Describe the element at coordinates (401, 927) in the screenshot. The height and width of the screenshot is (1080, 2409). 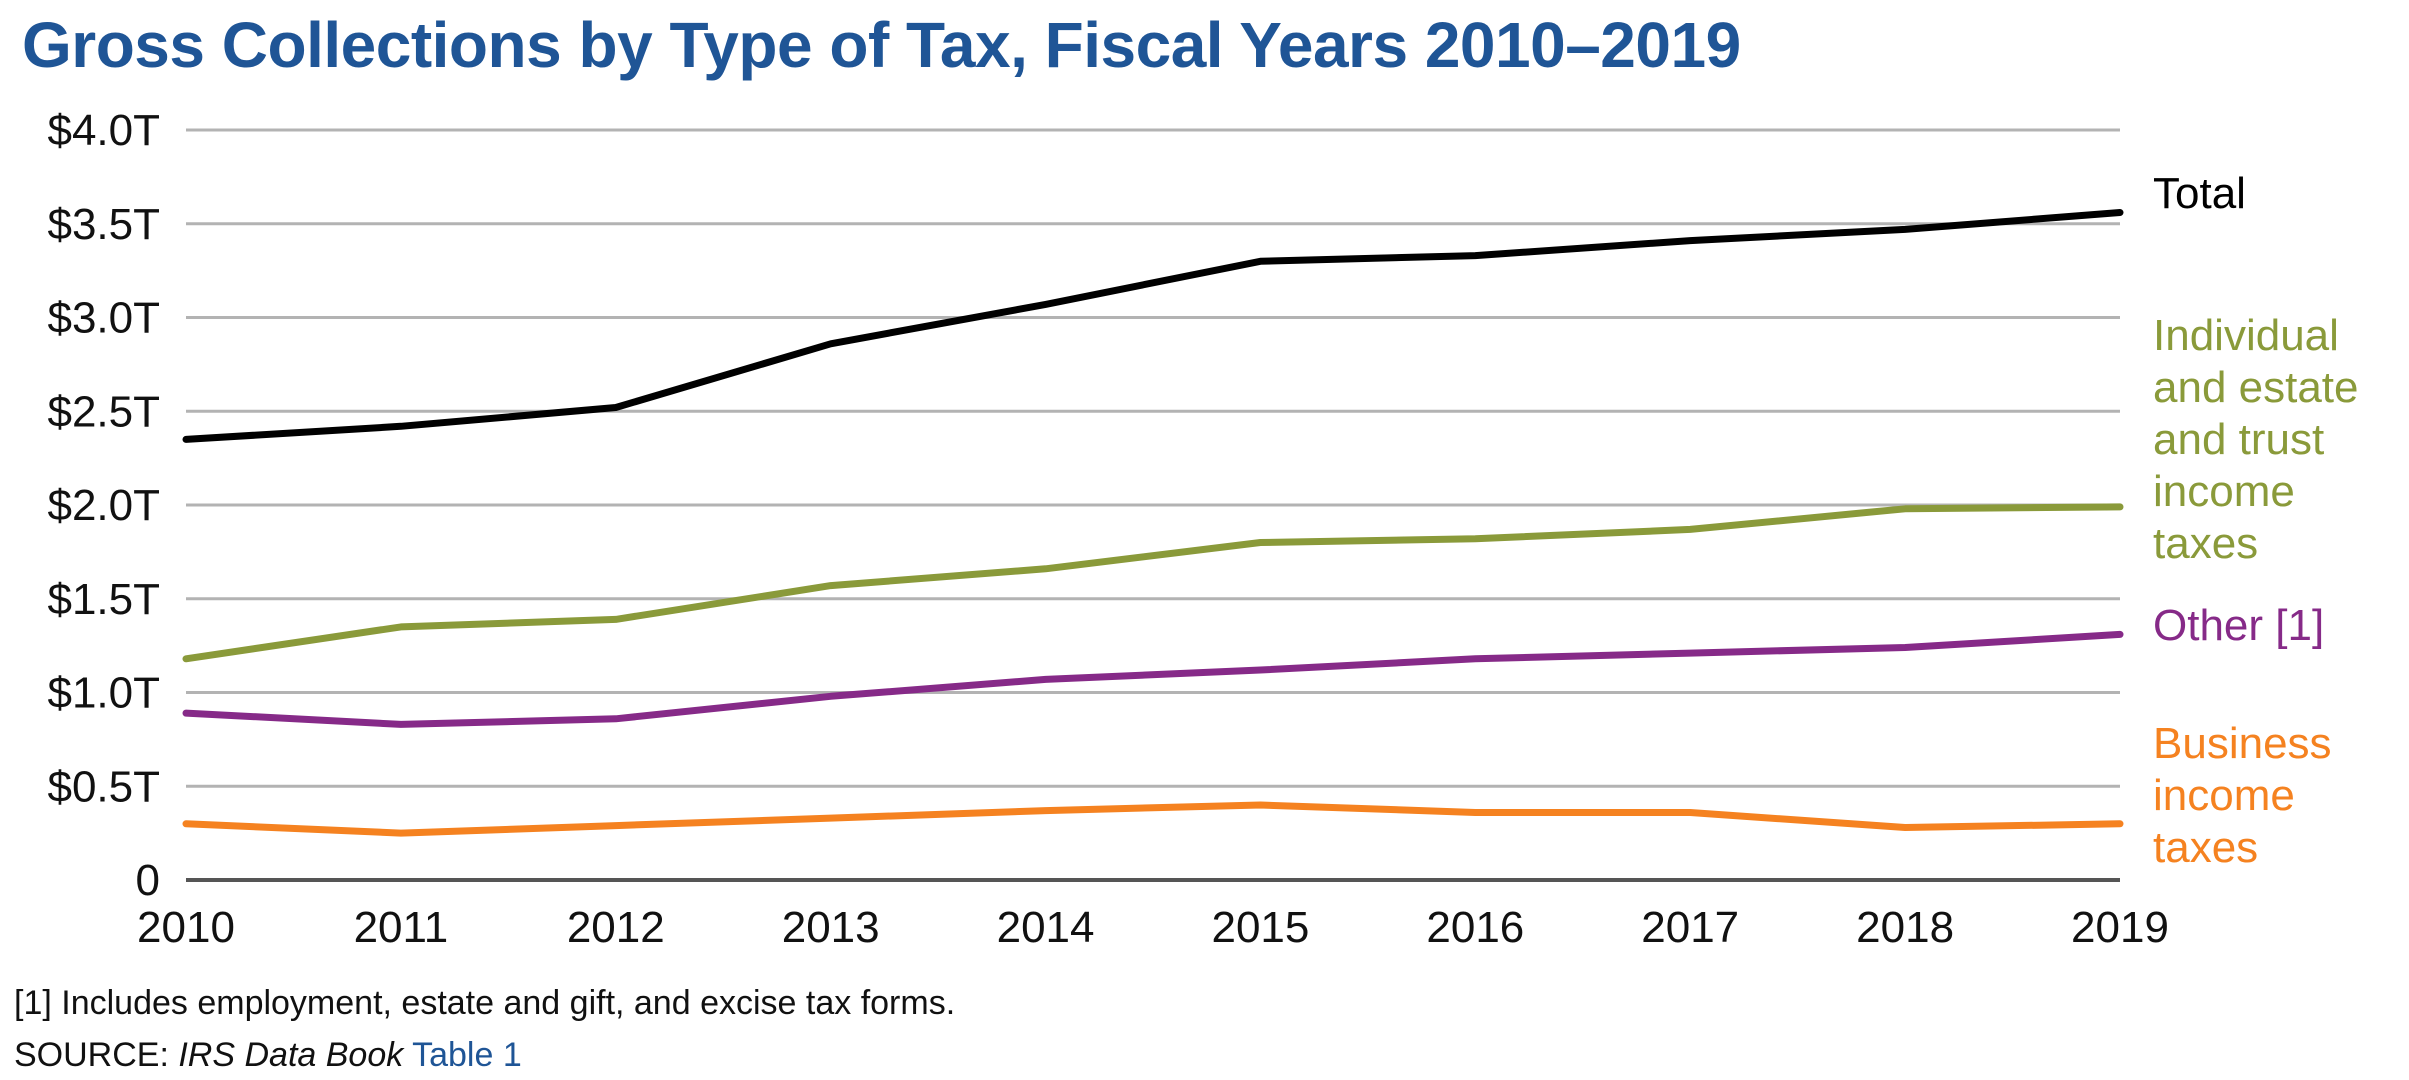
I see `x-tick-label: 2011` at that location.